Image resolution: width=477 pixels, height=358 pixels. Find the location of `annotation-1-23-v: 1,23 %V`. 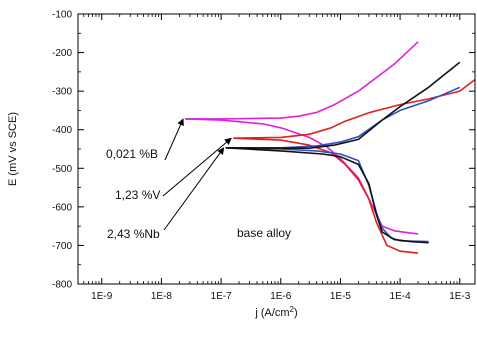

annotation-1-23-v: 1,23 %V is located at coordinates (137, 195).